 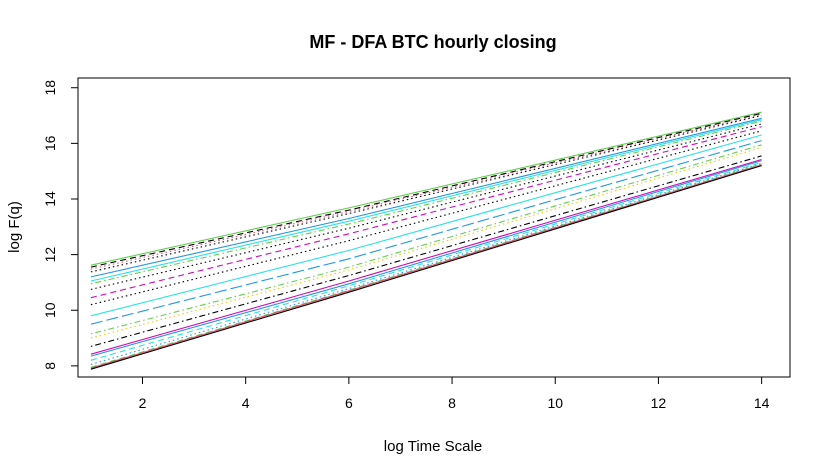 I want to click on x-tick-label: 14, so click(x=762, y=403).